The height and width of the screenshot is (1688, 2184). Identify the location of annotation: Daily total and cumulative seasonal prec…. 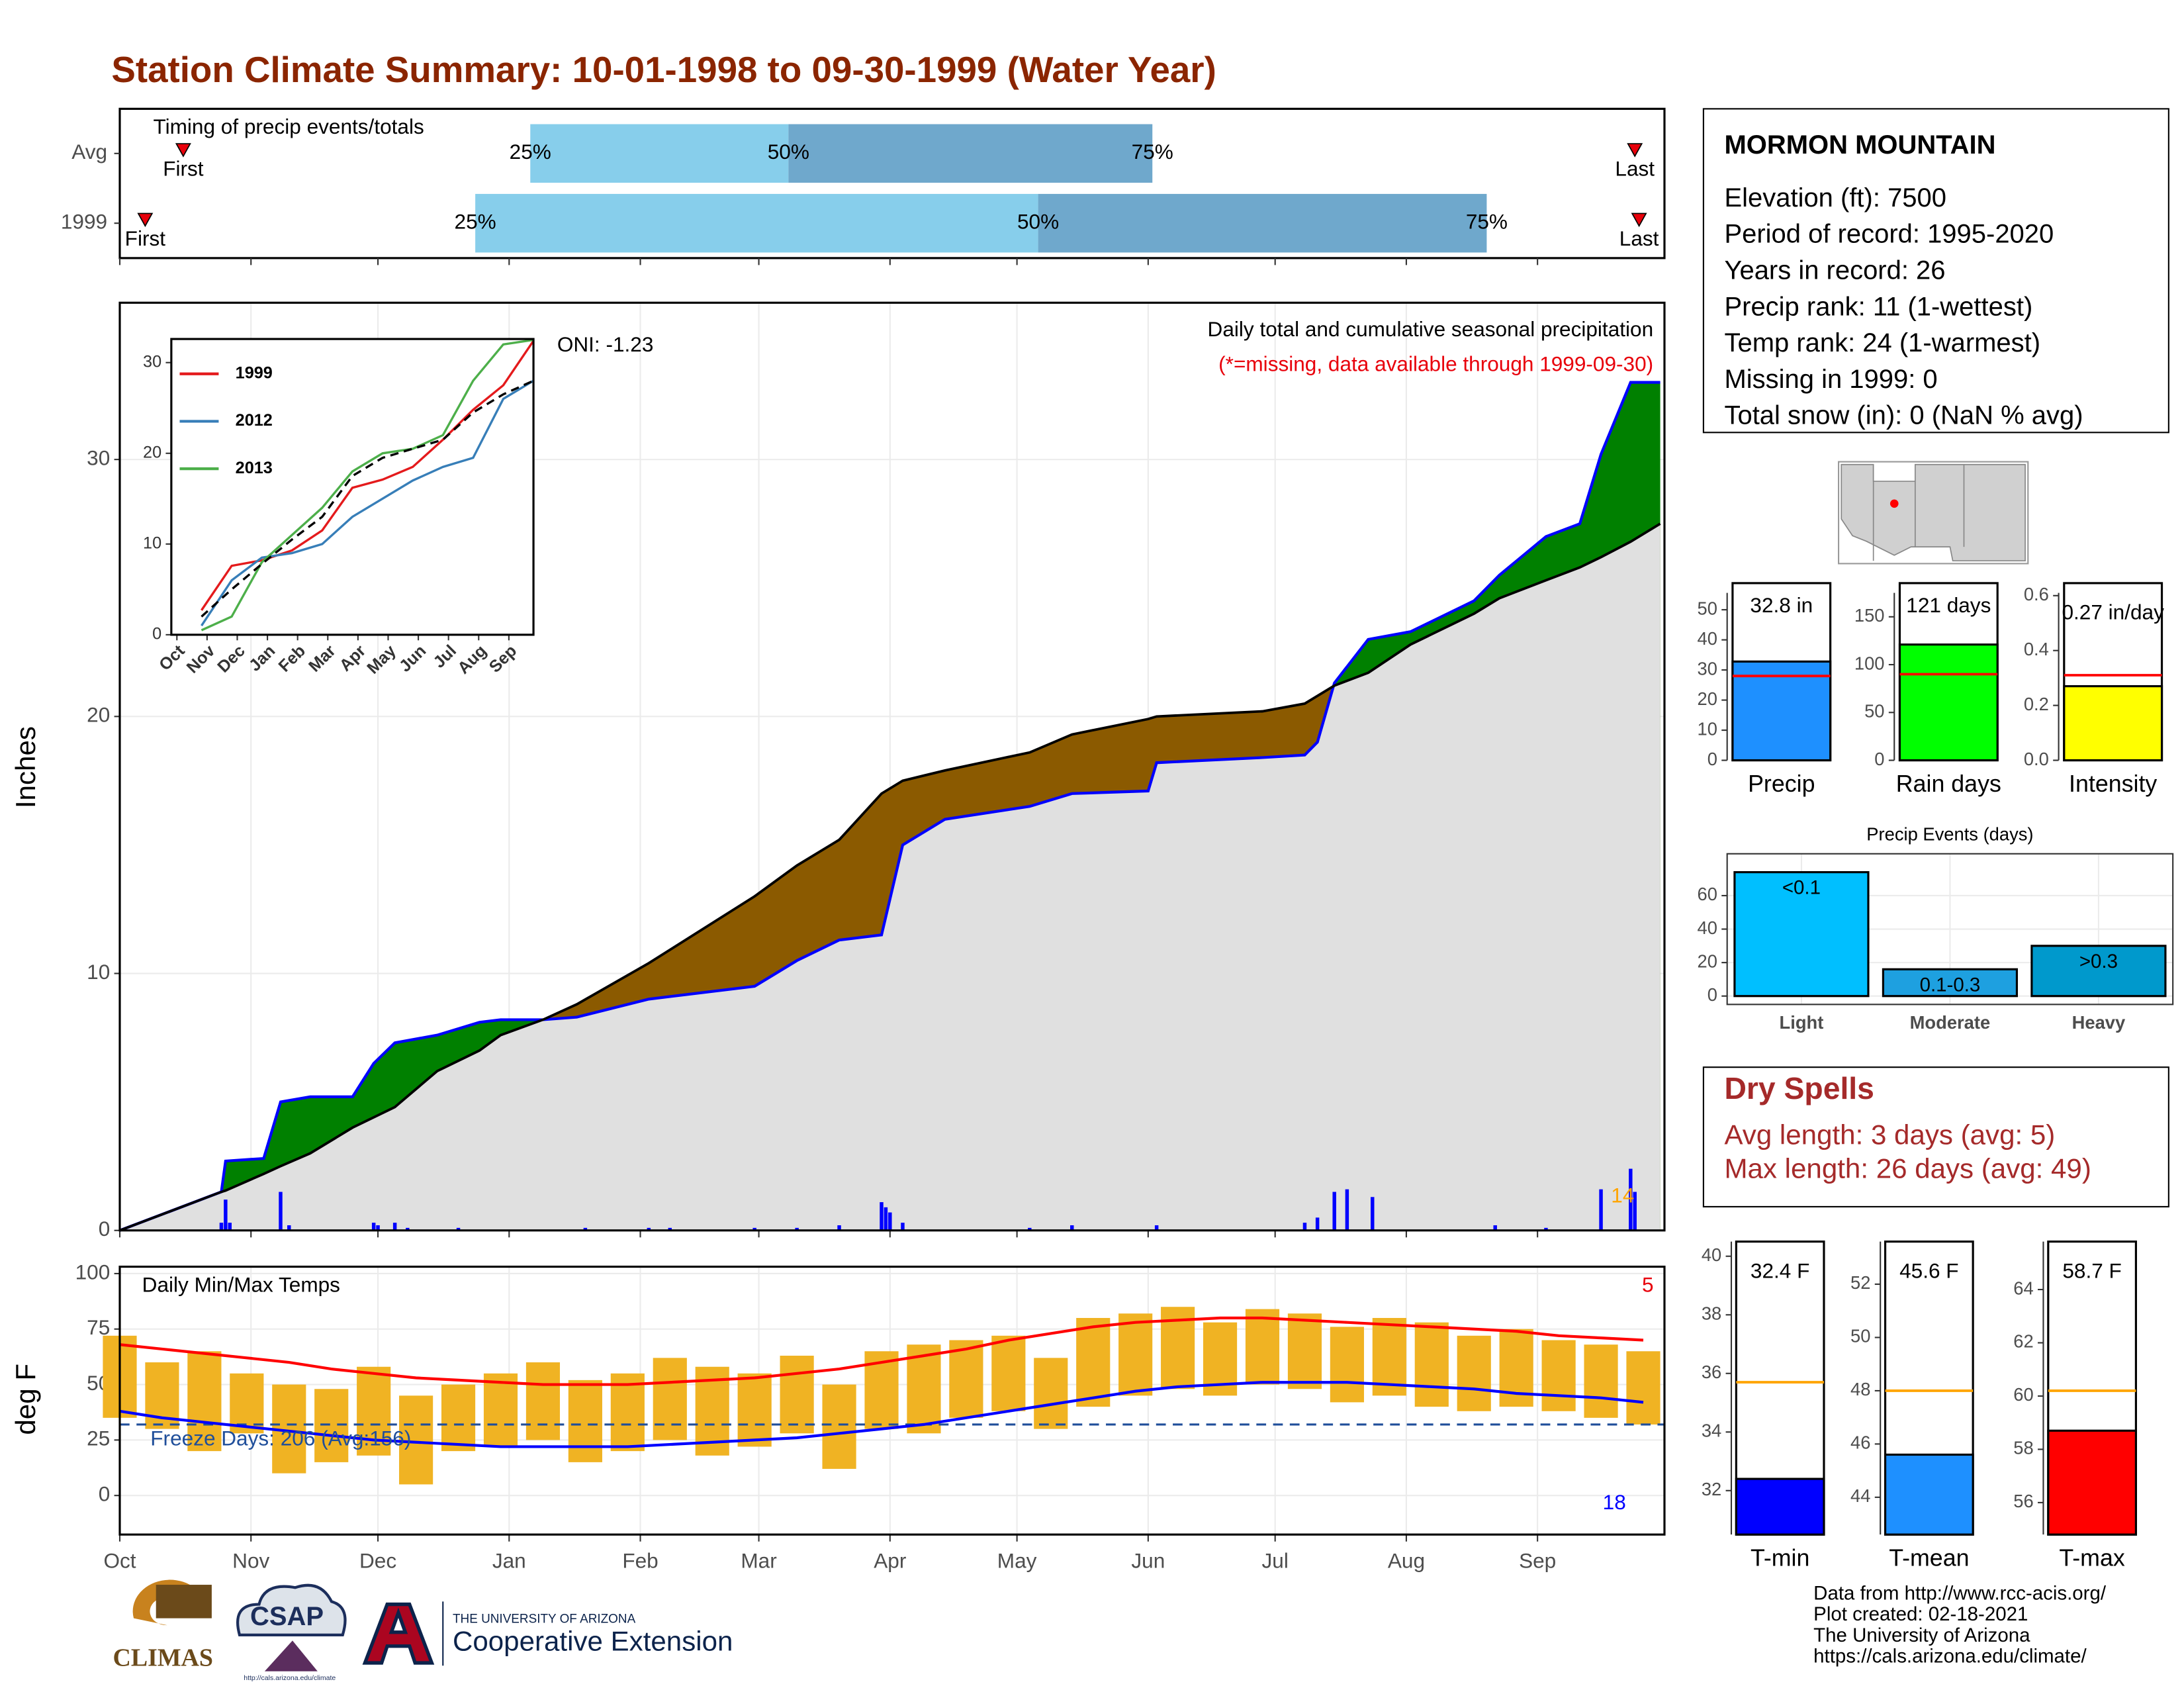
(1431, 329).